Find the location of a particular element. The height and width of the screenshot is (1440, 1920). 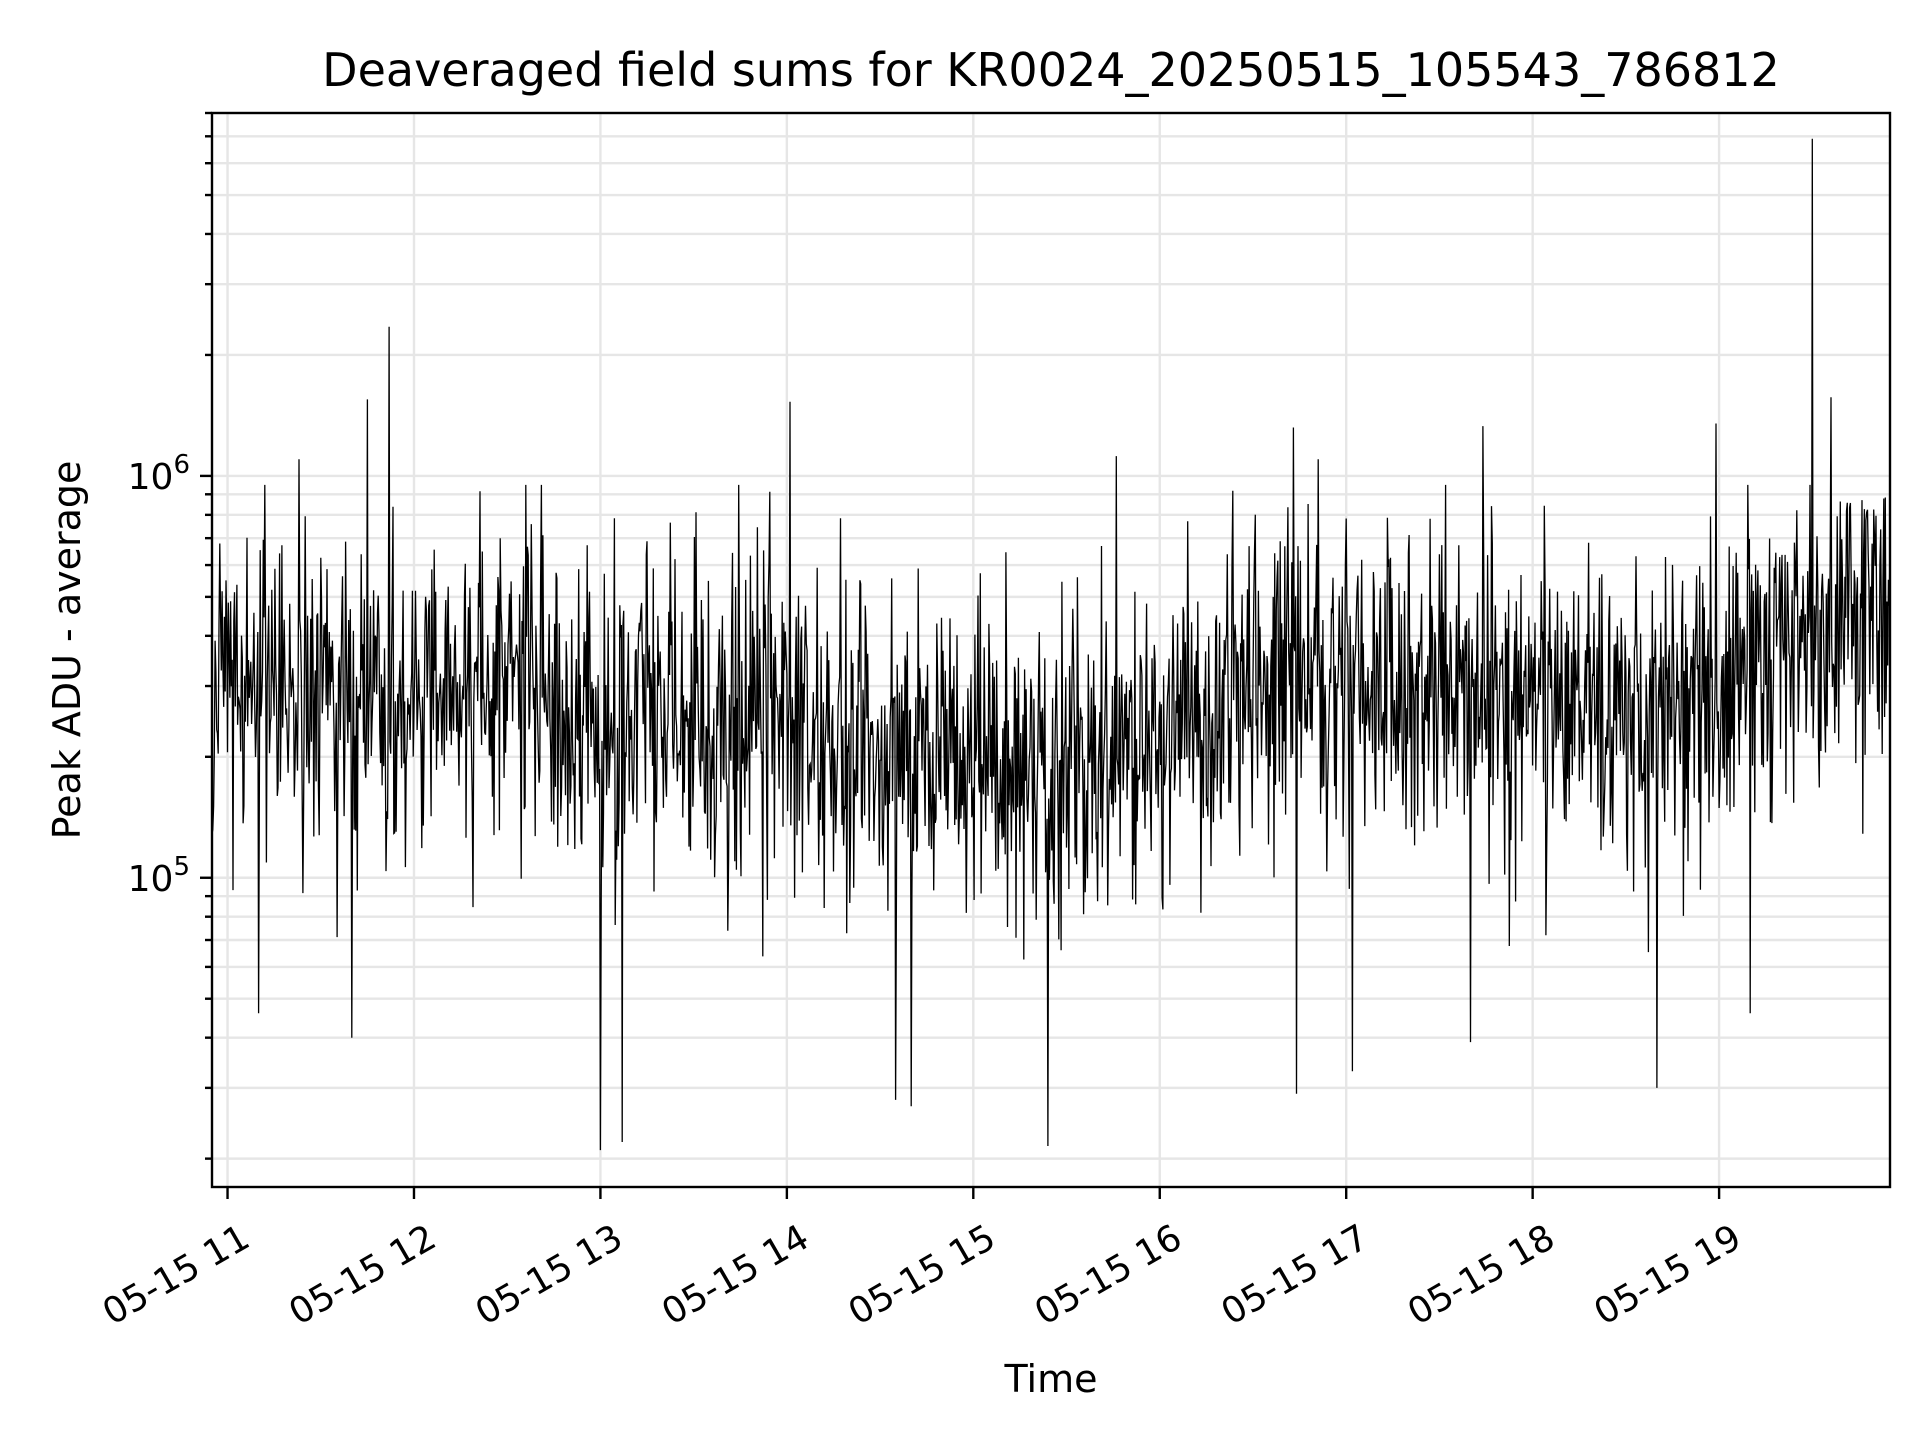

x-tick-label: 05-15 18 is located at coordinates (1481, 1275).